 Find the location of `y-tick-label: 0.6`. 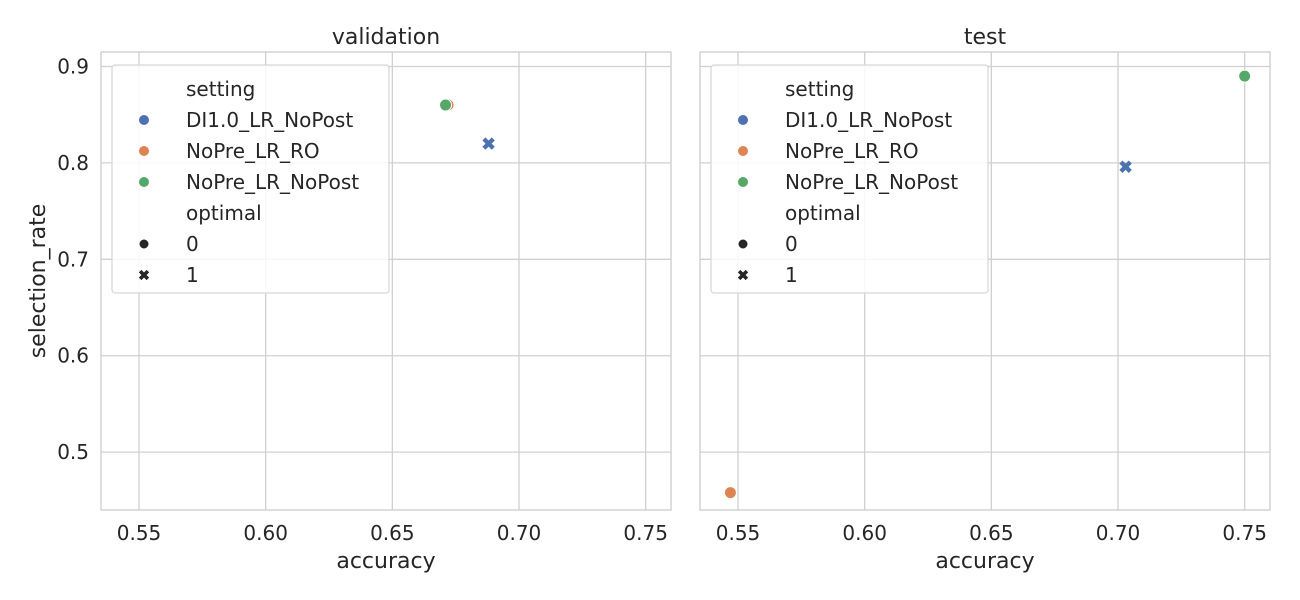

y-tick-label: 0.6 is located at coordinates (73, 356).